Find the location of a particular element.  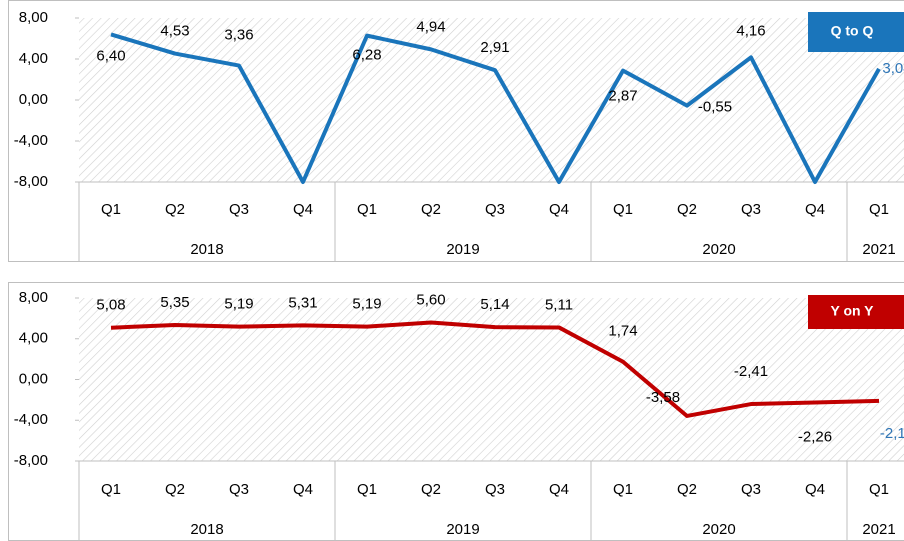

data-label: 5,31 is located at coordinates (302, 302).